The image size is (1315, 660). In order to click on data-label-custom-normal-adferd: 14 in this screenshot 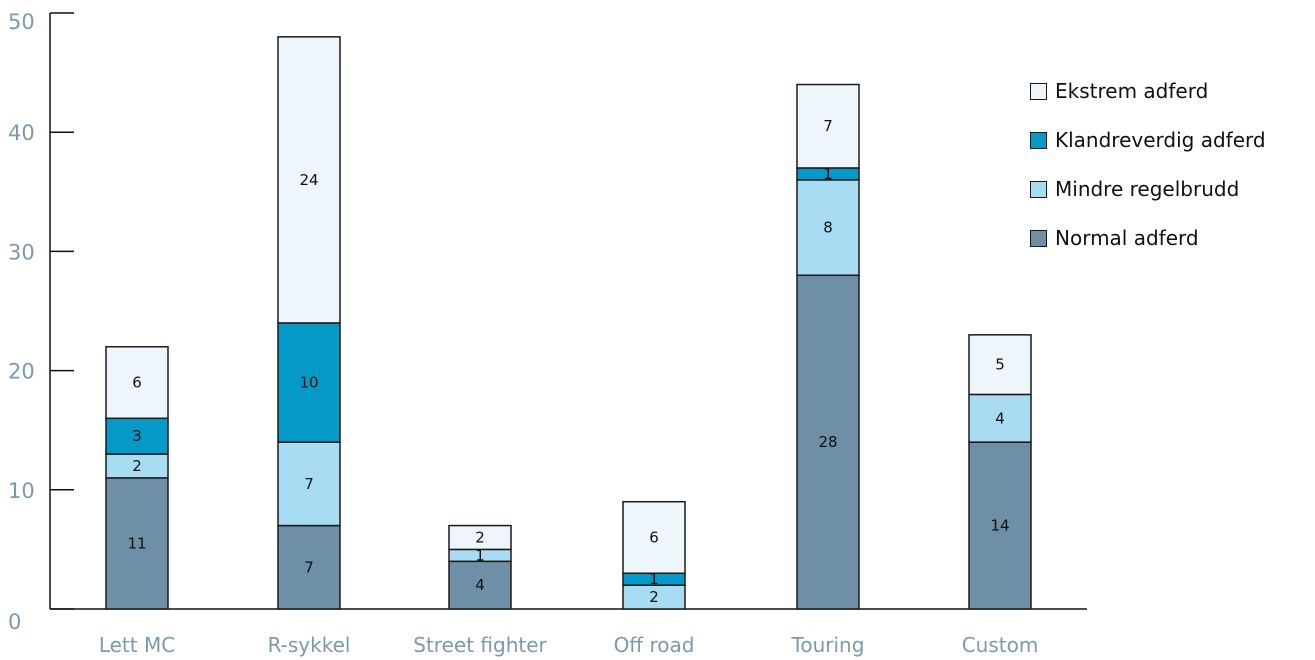, I will do `click(999, 526)`.